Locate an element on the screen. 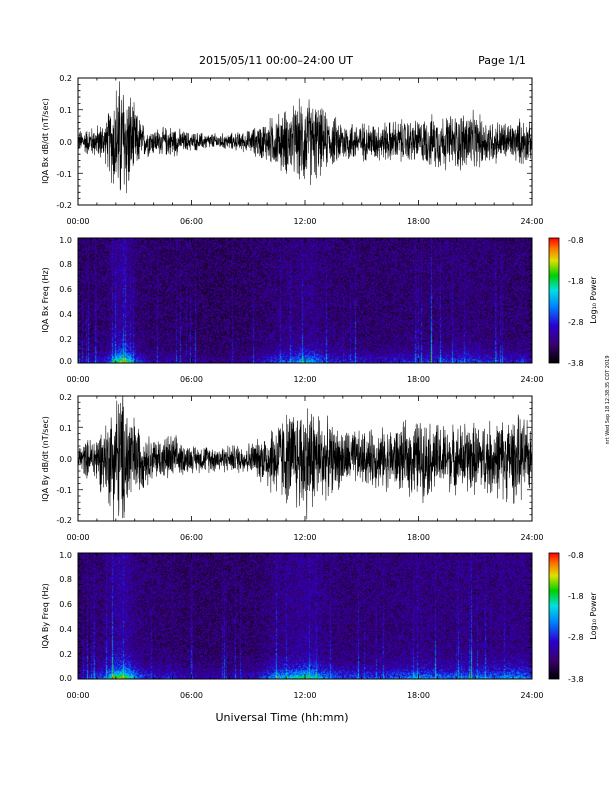  by-ytick-label: -0.2 is located at coordinates (64, 520).